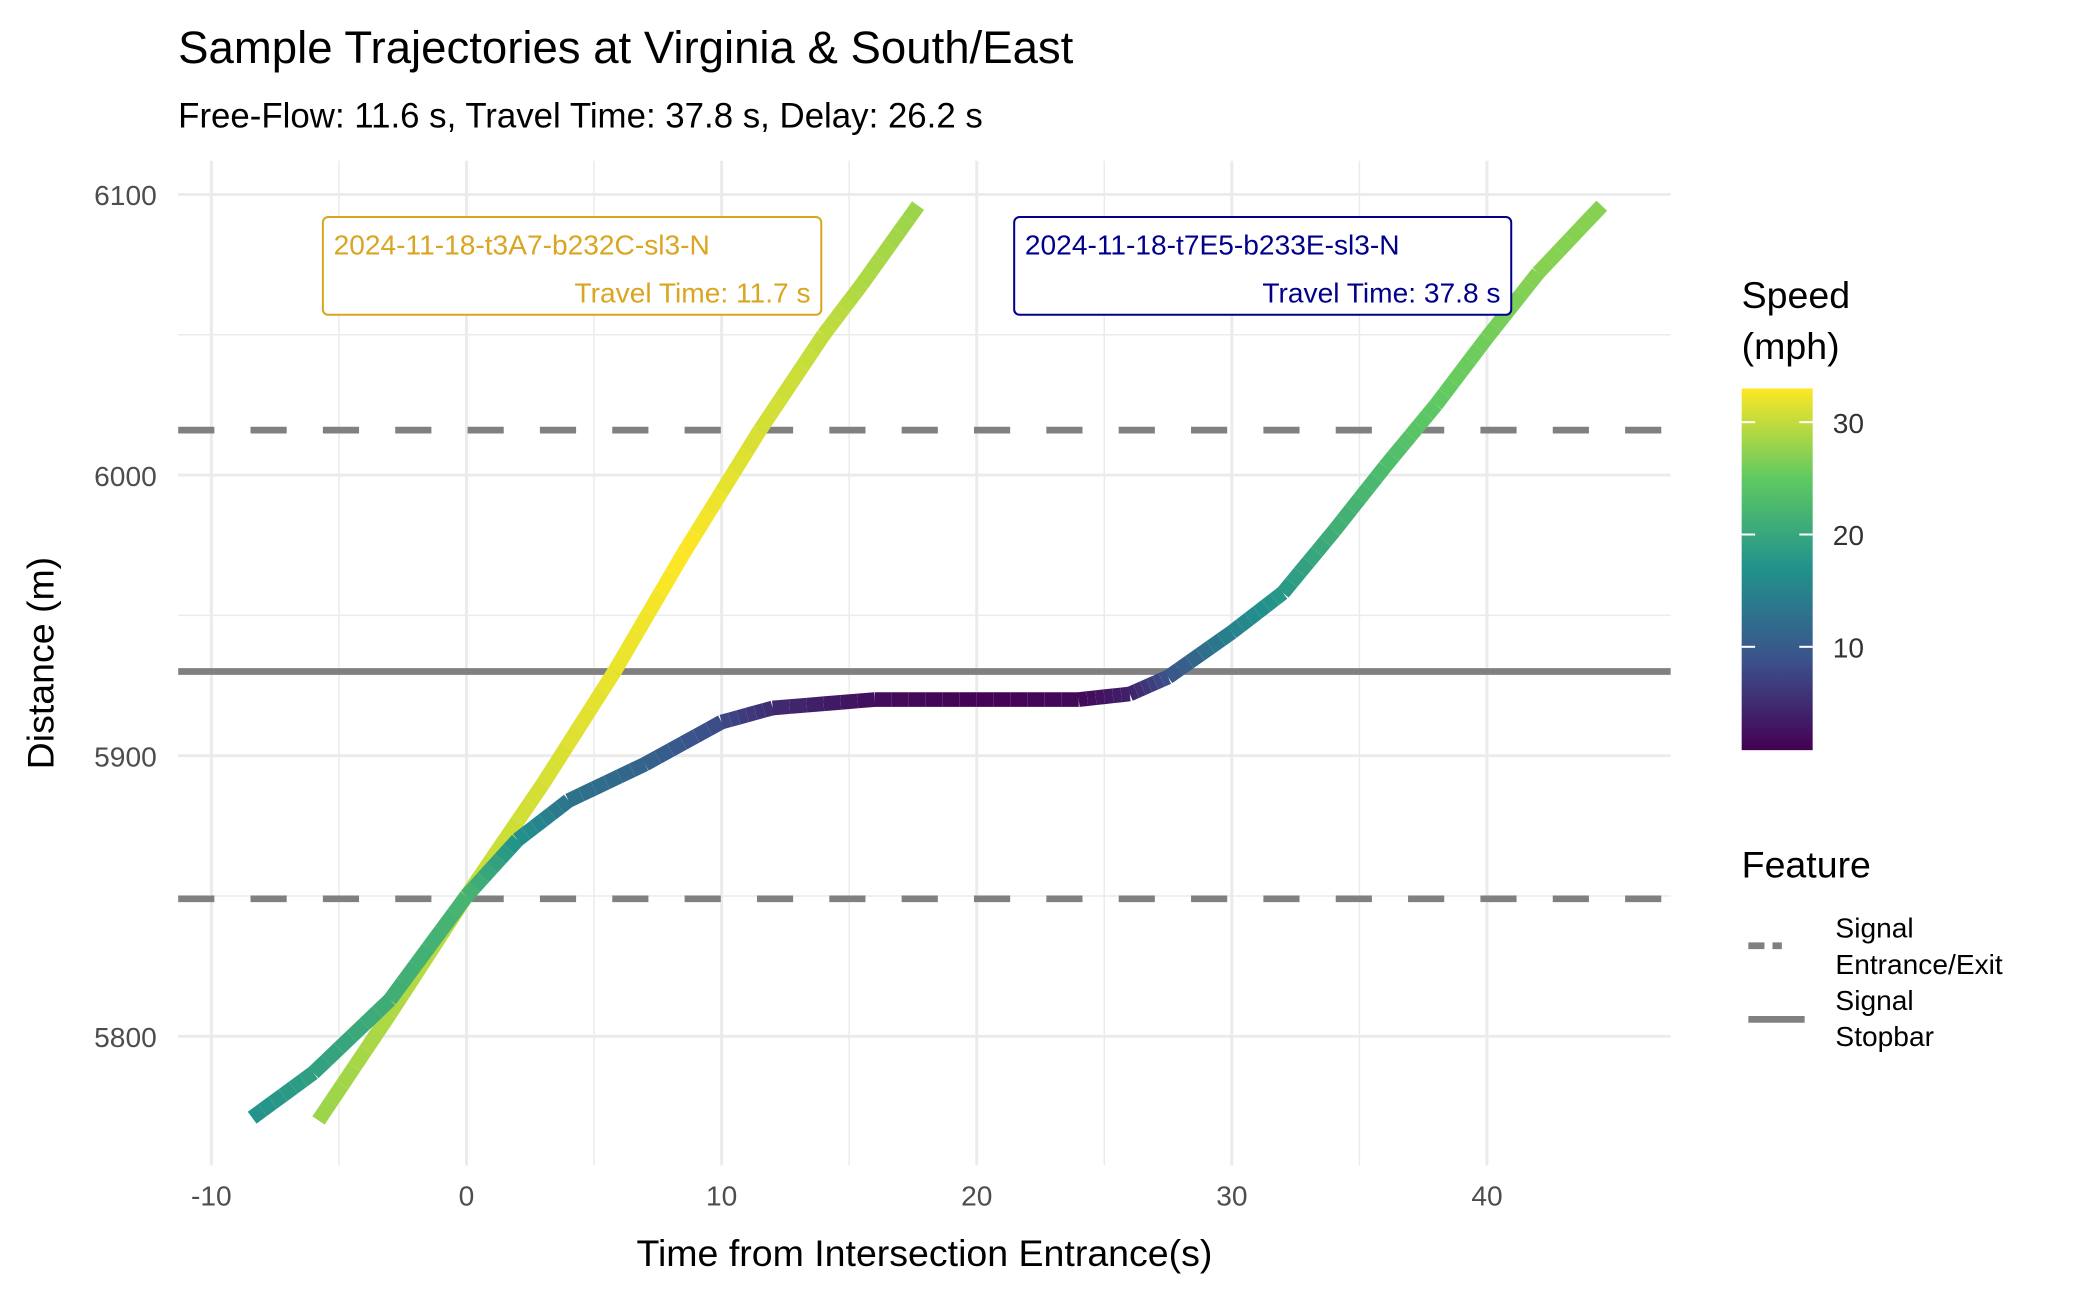 This screenshot has height=1290, width=2090. What do you see at coordinates (1381, 293) in the screenshot?
I see `annotation-2-travel-time: Travel Time: 37.8 s` at bounding box center [1381, 293].